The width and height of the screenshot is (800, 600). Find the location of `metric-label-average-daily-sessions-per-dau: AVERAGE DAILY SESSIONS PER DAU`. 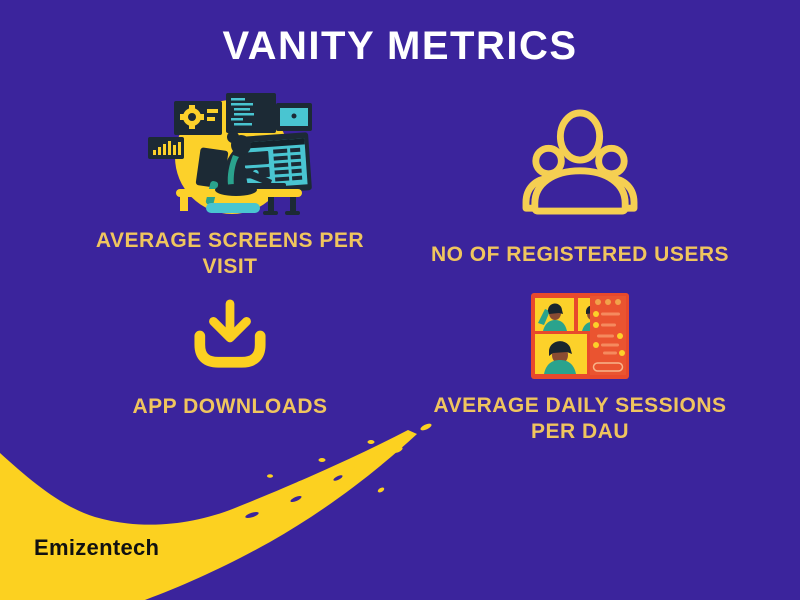

metric-label-average-daily-sessions-per-dau: AVERAGE DAILY SESSIONS PER DAU is located at coordinates (580, 419).